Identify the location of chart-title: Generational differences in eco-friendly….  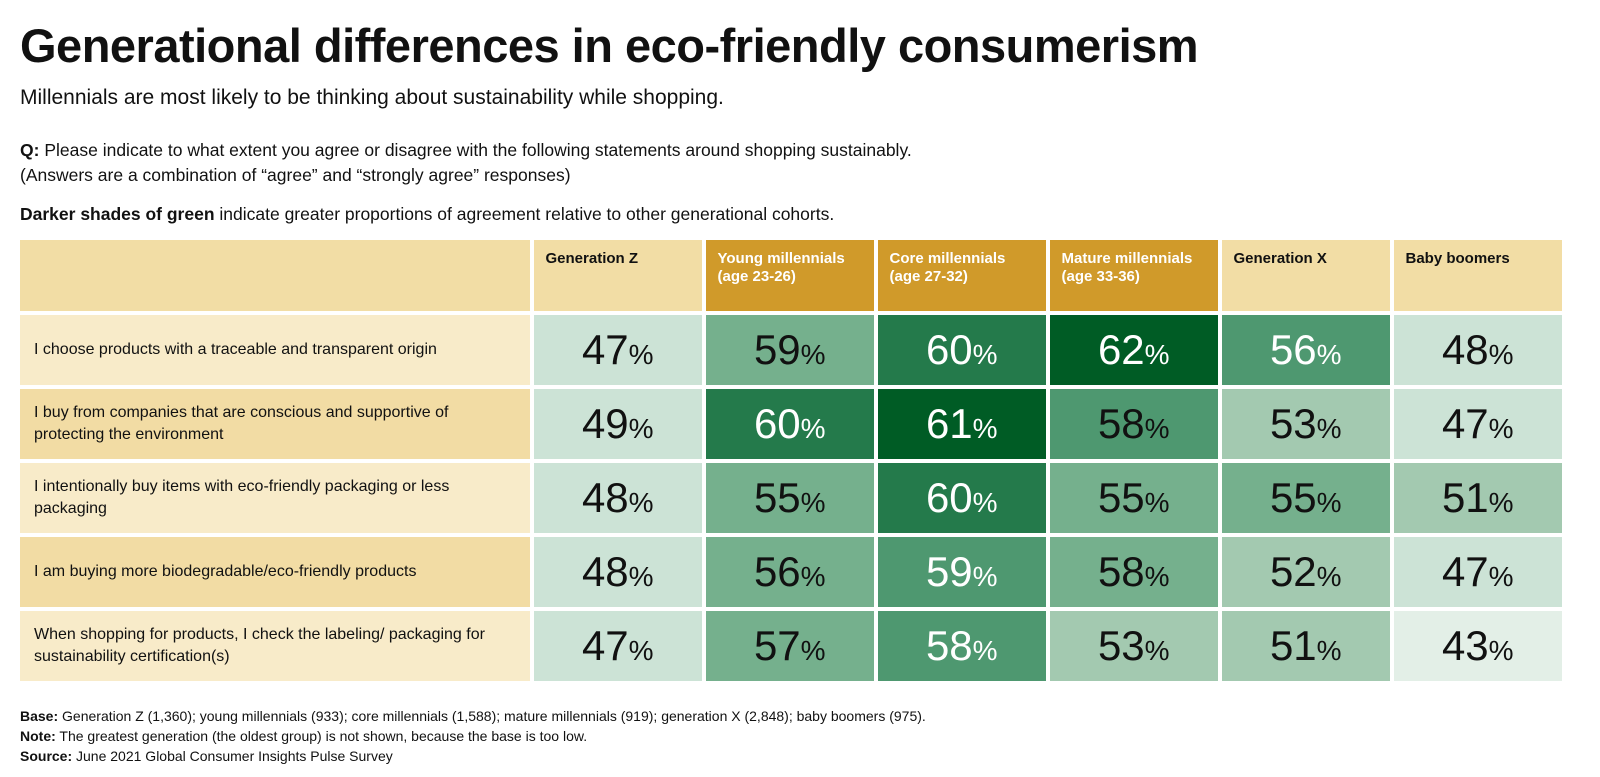
(609, 45).